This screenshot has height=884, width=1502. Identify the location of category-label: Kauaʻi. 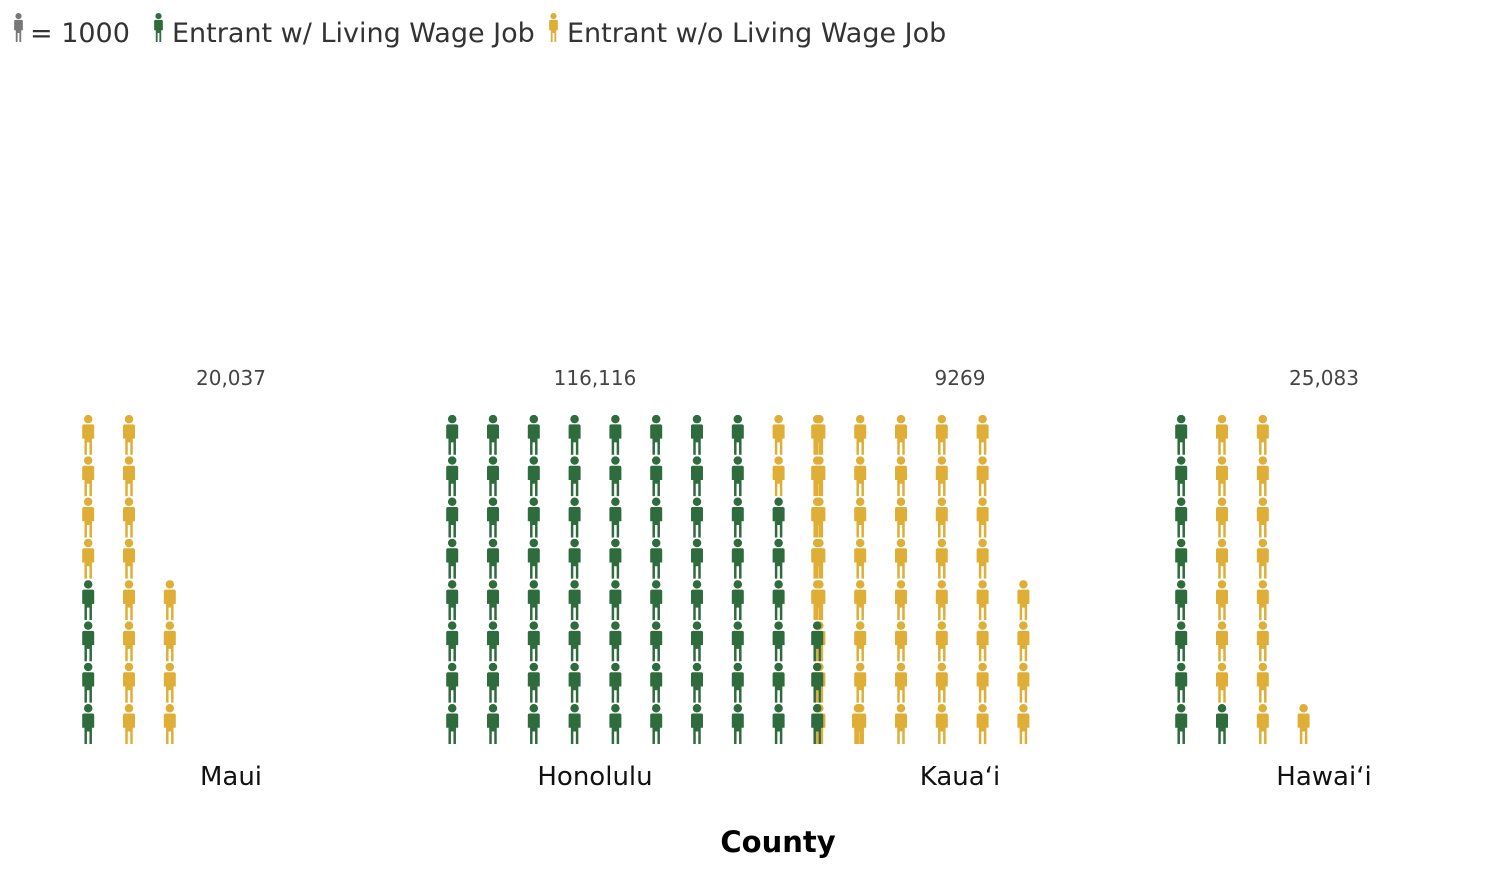
(960, 777).